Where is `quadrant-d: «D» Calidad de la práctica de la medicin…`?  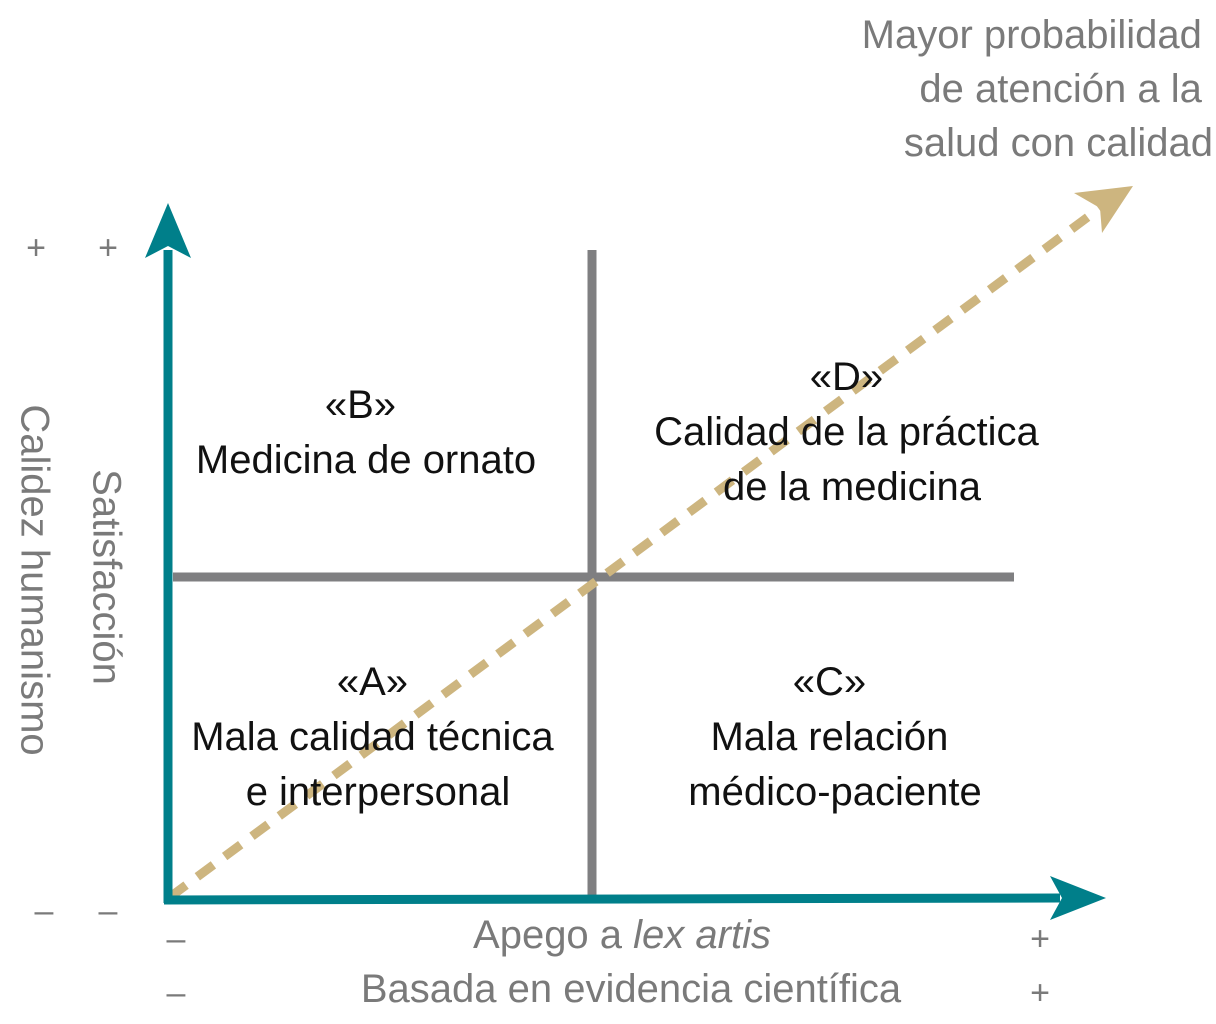
quadrant-d: «D» Calidad de la práctica de la medicin… is located at coordinates (852, 432).